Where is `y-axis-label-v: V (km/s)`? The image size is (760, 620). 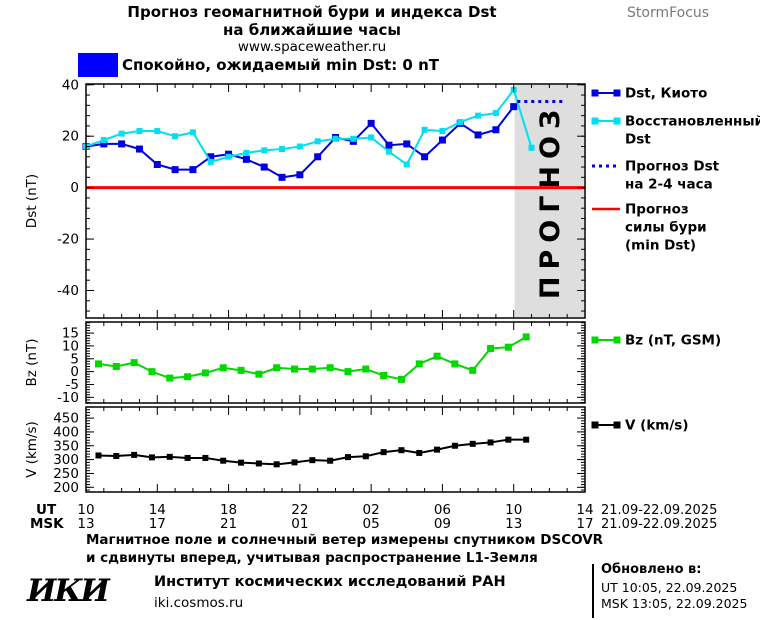
y-axis-label-v: V (km/s) is located at coordinates (32, 449).